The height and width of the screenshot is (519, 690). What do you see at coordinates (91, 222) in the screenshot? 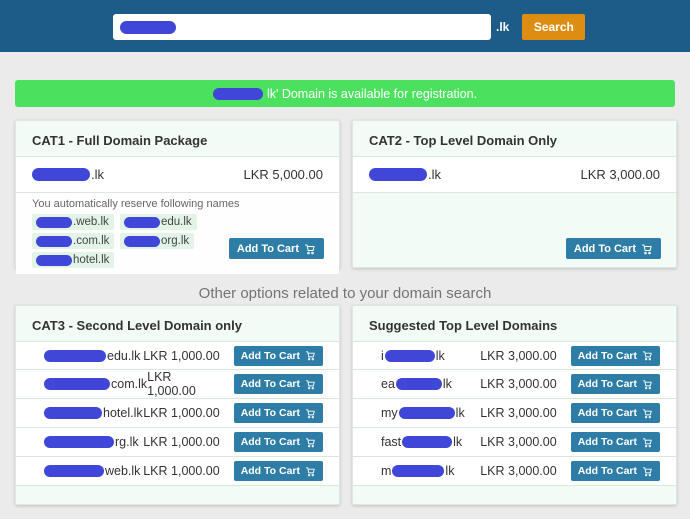
I see `reserved-domain-suffix: .web.lk` at bounding box center [91, 222].